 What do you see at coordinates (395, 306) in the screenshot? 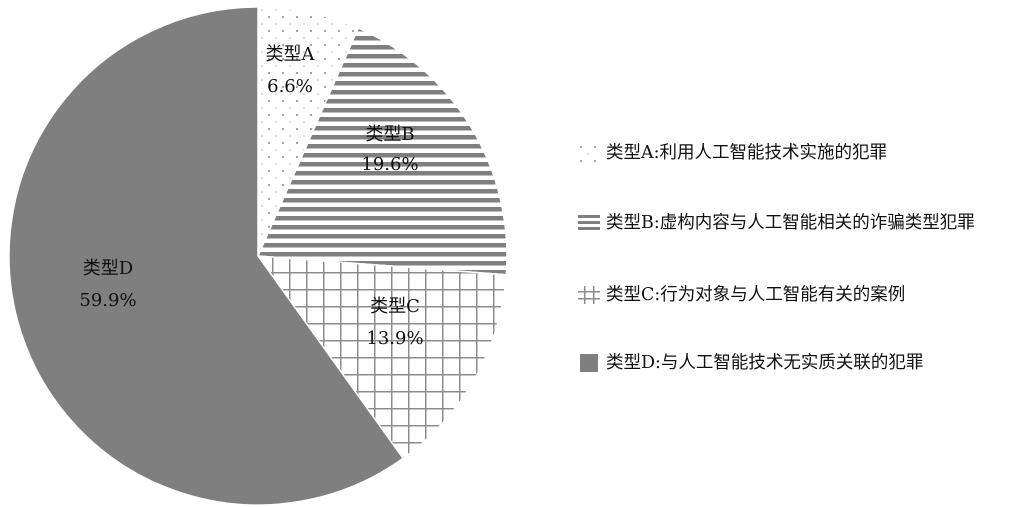
I see `slice-label: 类型C` at bounding box center [395, 306].